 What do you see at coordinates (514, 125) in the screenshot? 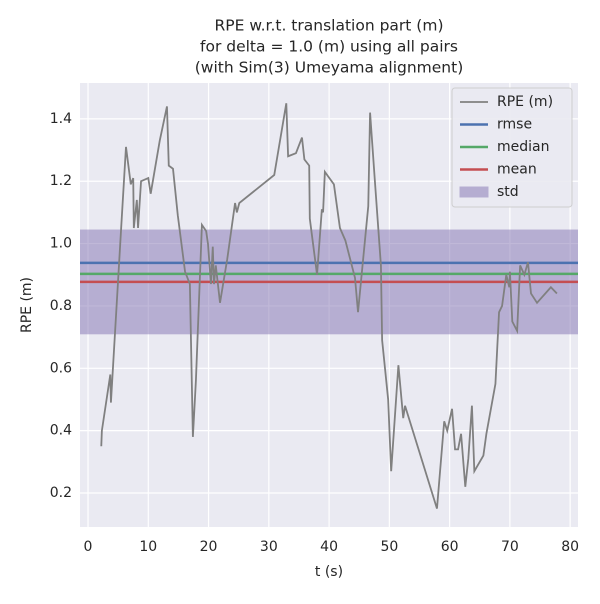
I see `legend-label: rmse` at bounding box center [514, 125].